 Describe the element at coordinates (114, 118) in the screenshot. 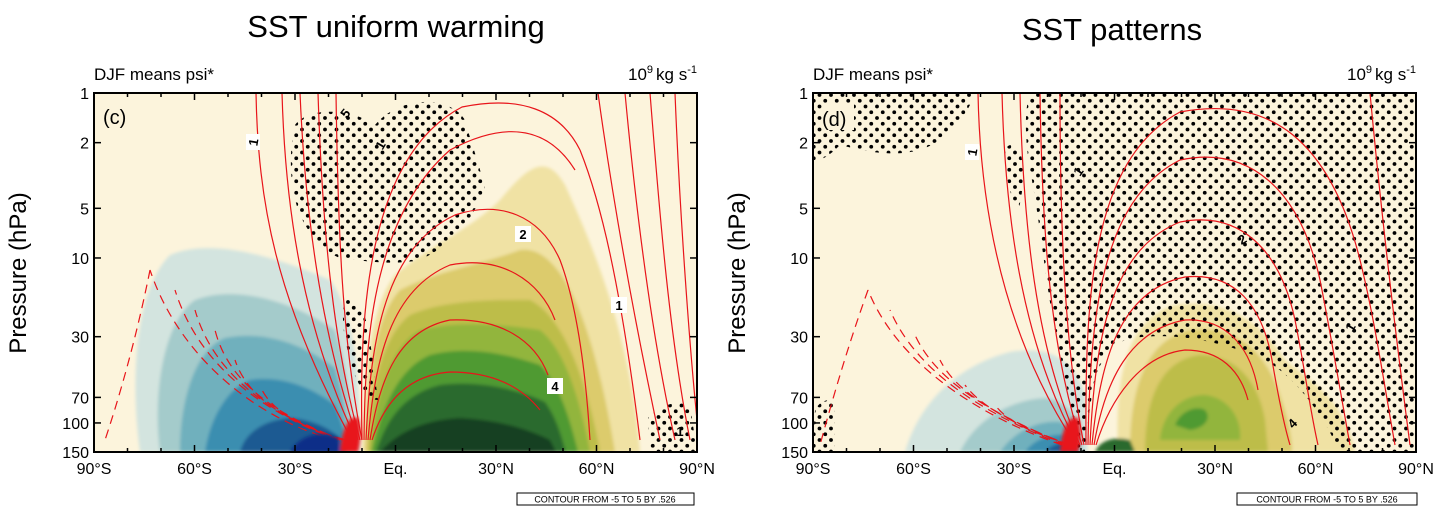

I see `panel-label: (c)` at that location.